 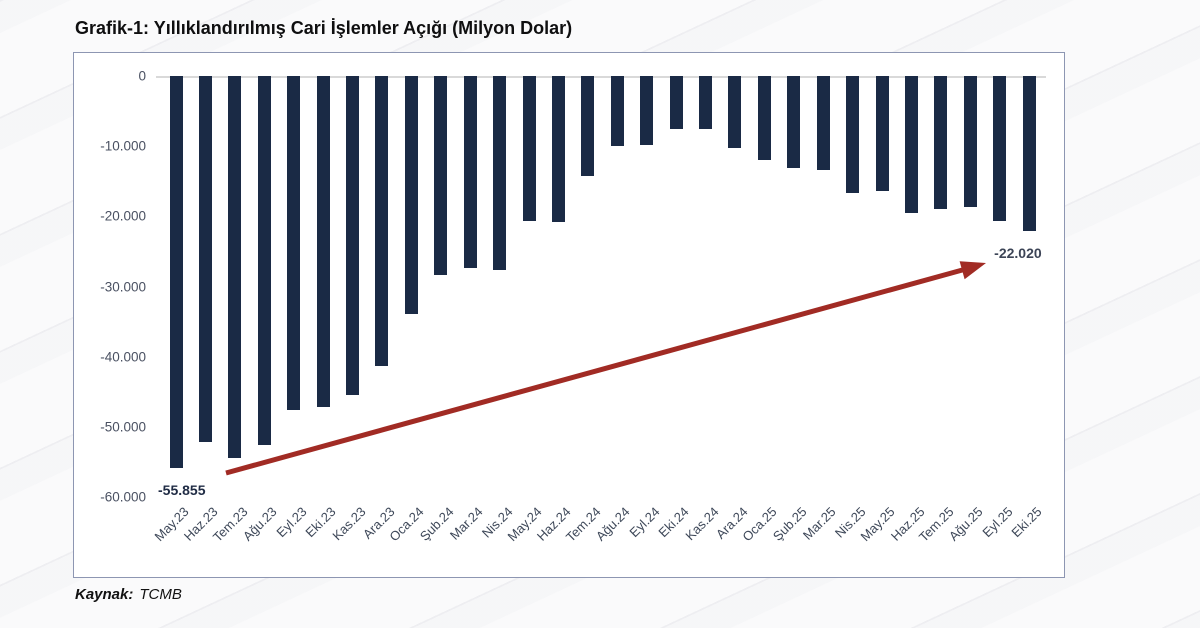 I want to click on y-axis-tick-label: -50.000, so click(x=123, y=427).